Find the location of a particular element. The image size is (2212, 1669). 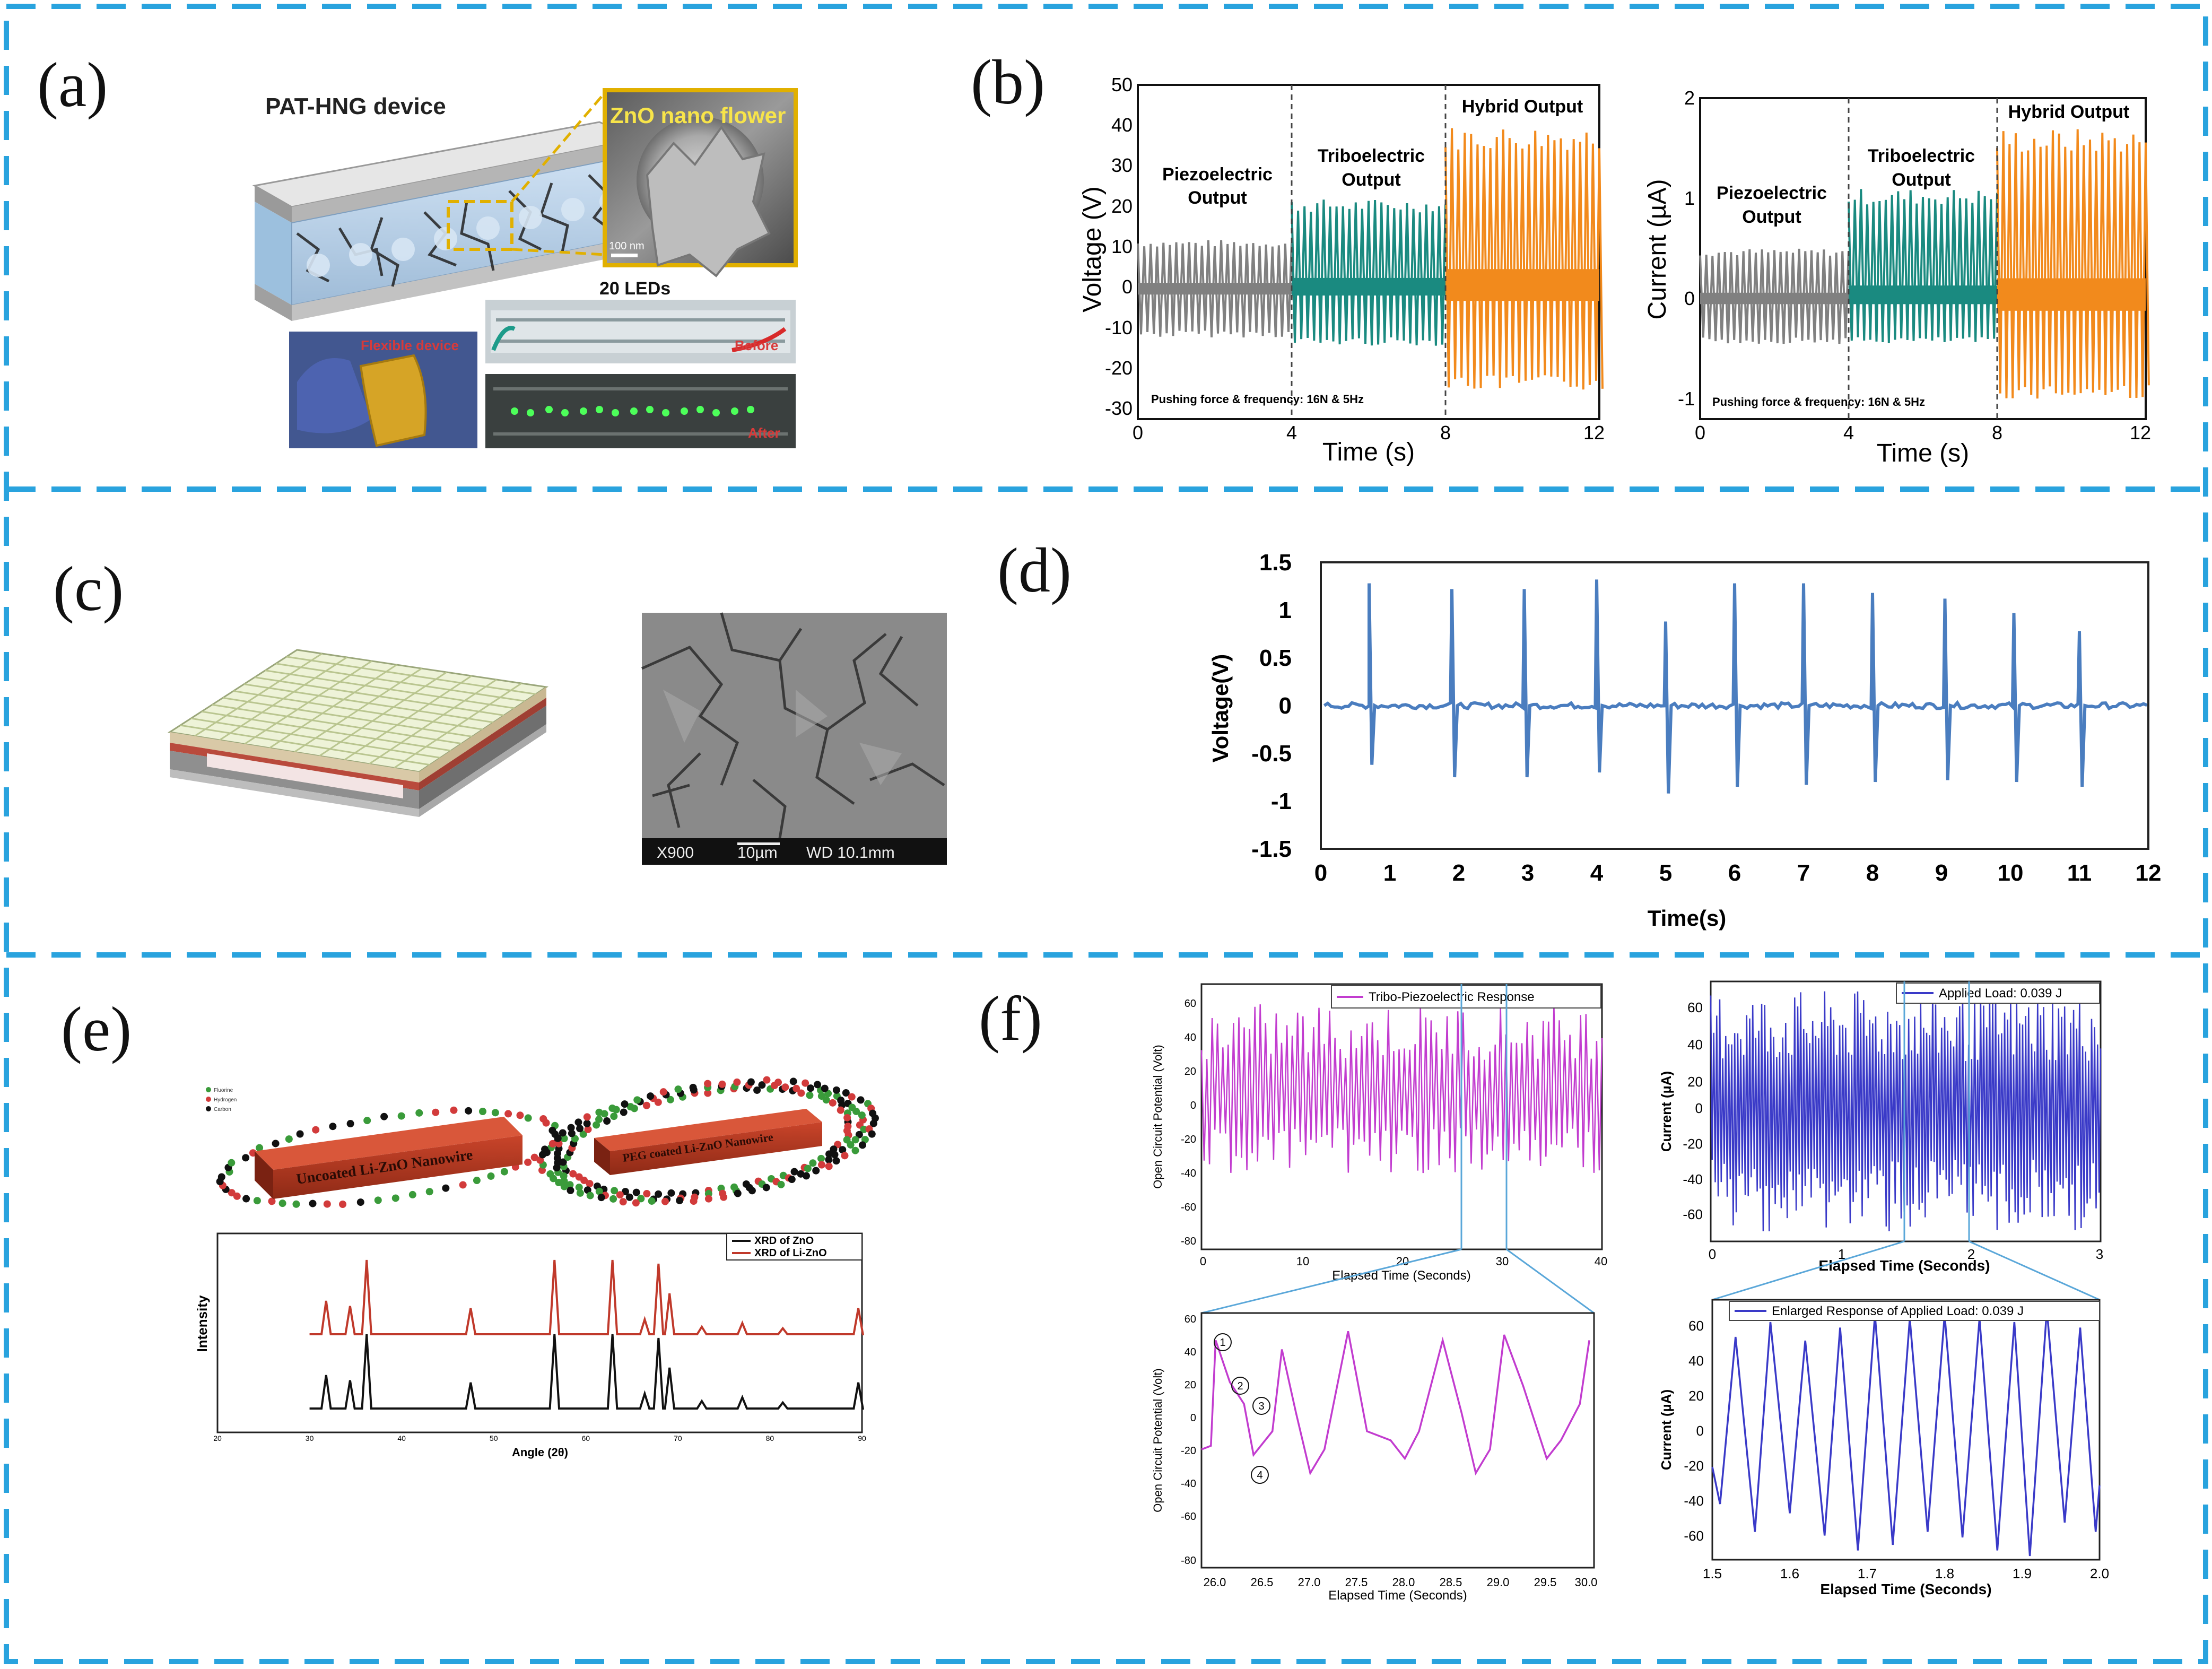

f-br-xlabel: Elapsed Time (Seconds) is located at coordinates (1905, 1589).